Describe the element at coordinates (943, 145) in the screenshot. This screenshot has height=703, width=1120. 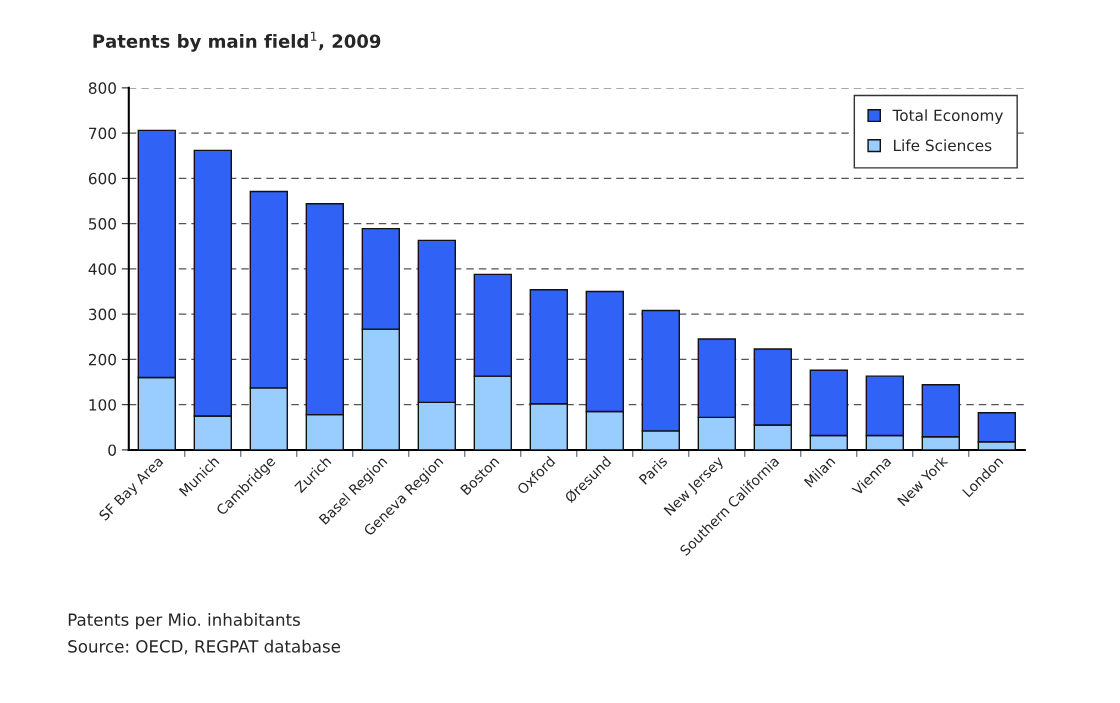
I see `legend-label: Life Sciences` at that location.